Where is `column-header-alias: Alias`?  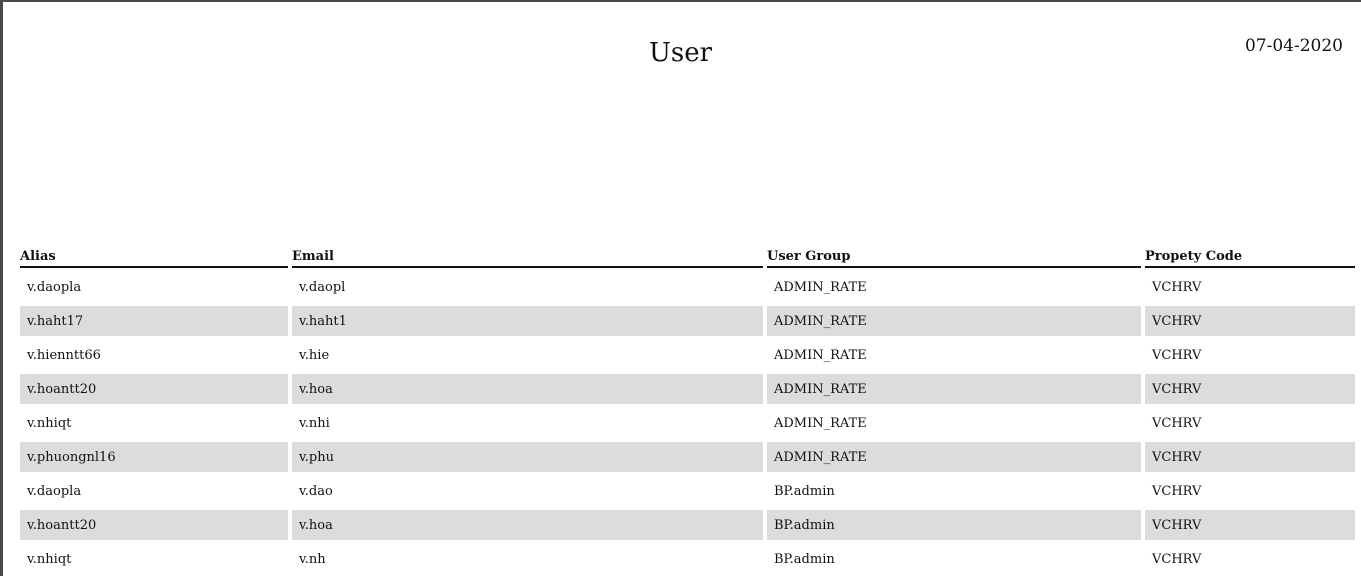
column-header-alias: Alias is located at coordinates (154, 258).